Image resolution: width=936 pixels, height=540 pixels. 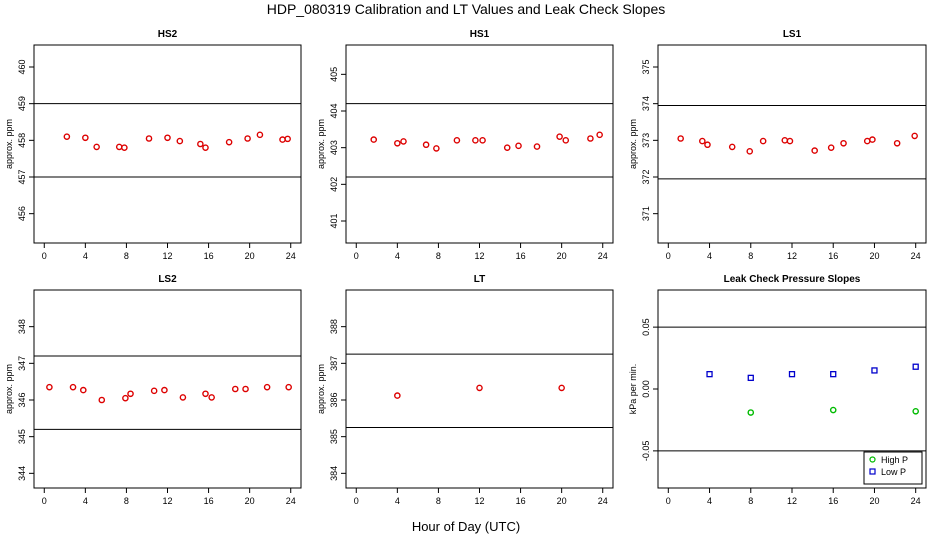 I want to click on y-tick-label: 384, so click(x=334, y=473).